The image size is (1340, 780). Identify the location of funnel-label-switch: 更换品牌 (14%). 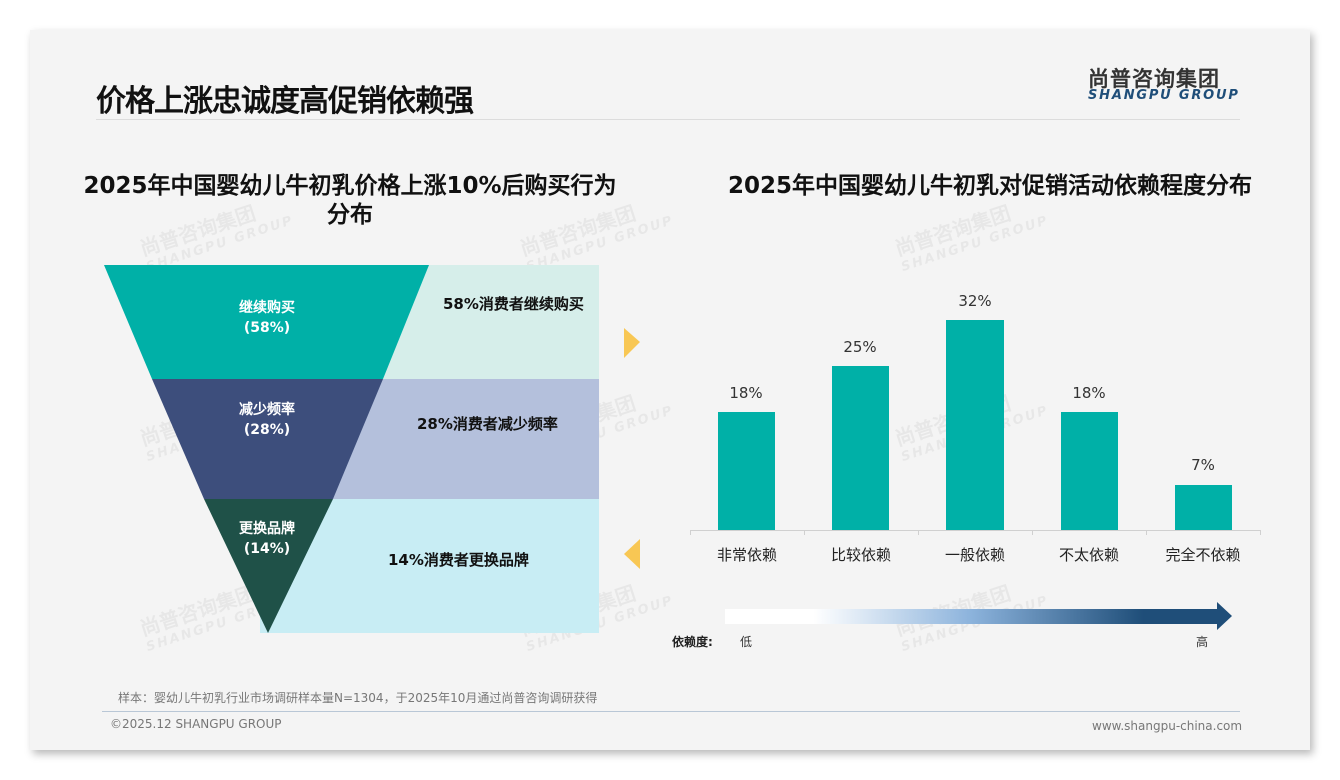
(267, 539).